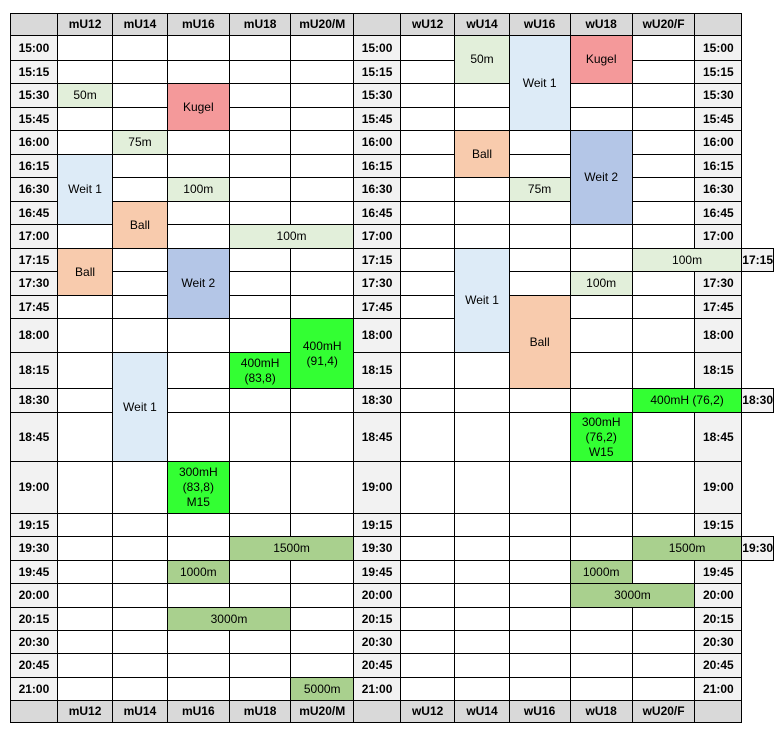 The height and width of the screenshot is (741, 774). I want to click on time-label: 18:45, so click(34, 437).